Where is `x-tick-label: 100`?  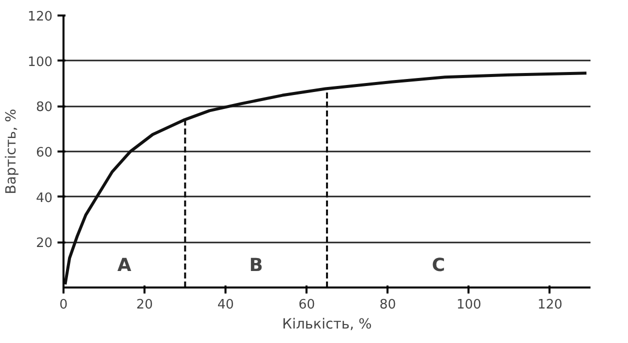 x-tick-label: 100 is located at coordinates (469, 305).